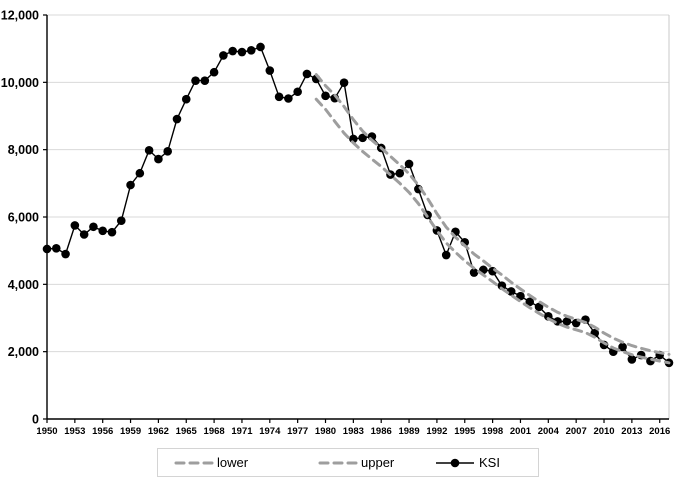 The width and height of the screenshot is (685, 482). I want to click on x-axis-label: 1965, so click(187, 431).